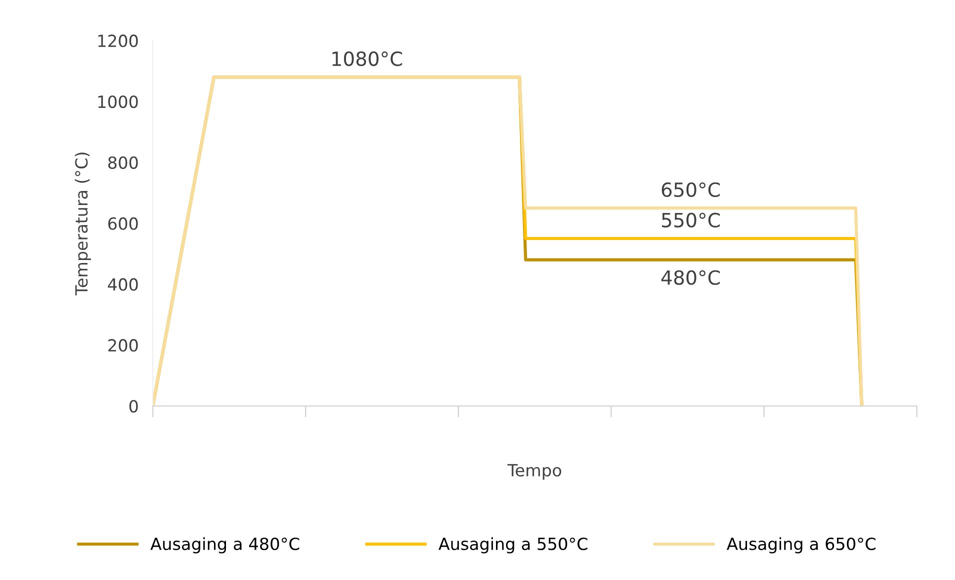 Image resolution: width=955 pixels, height=580 pixels. Describe the element at coordinates (118, 41) in the screenshot. I see `y-tick-label: 1200` at that location.